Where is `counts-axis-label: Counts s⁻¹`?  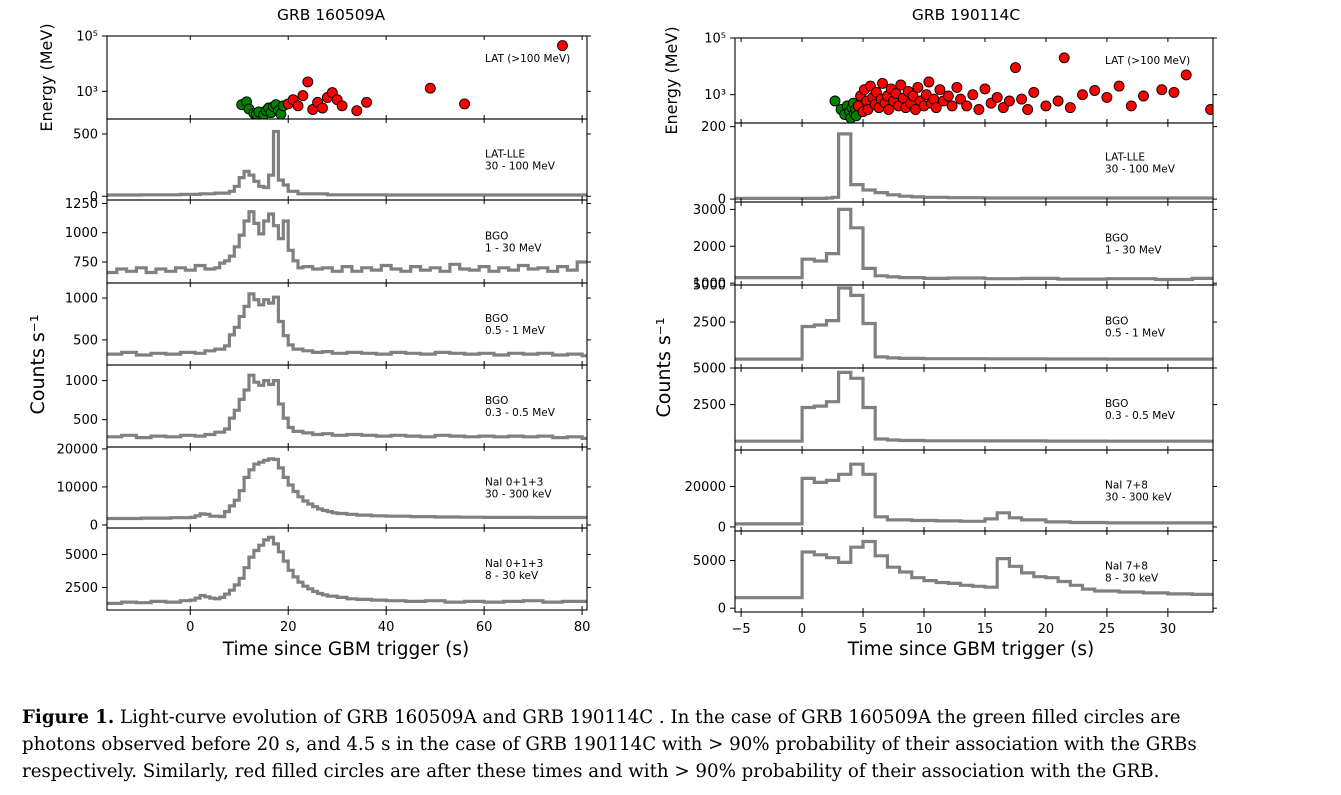
counts-axis-label: Counts s⁻¹ is located at coordinates (664, 368).